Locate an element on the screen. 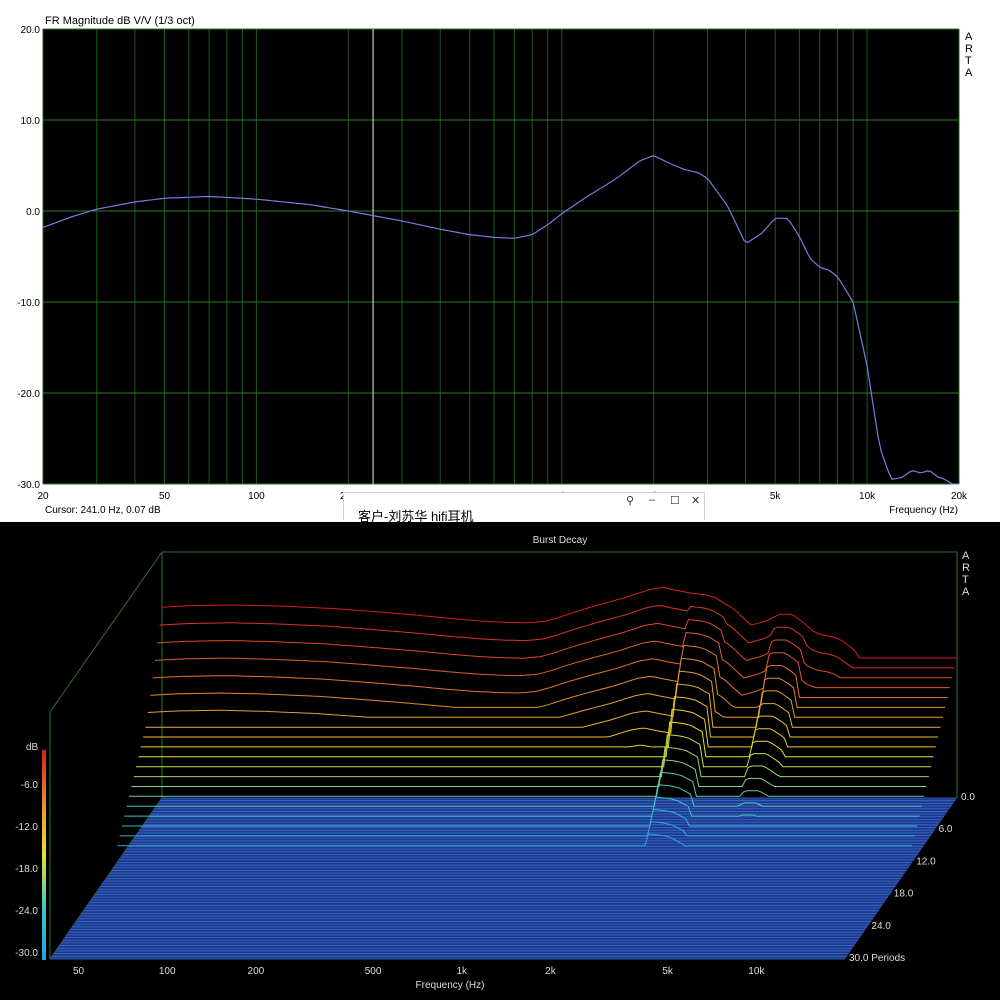 Image resolution: width=1000 pixels, height=1005 pixels. color-scale-bar: -6.0 -12.0 -18.0 -24.0 -30.0 is located at coordinates (30, 855).